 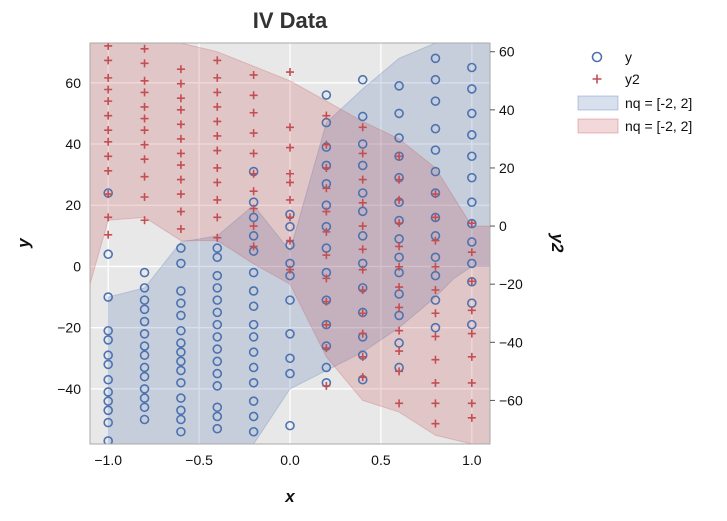 What do you see at coordinates (472, 460) in the screenshot?
I see `x-tick-label: 1.0` at bounding box center [472, 460].